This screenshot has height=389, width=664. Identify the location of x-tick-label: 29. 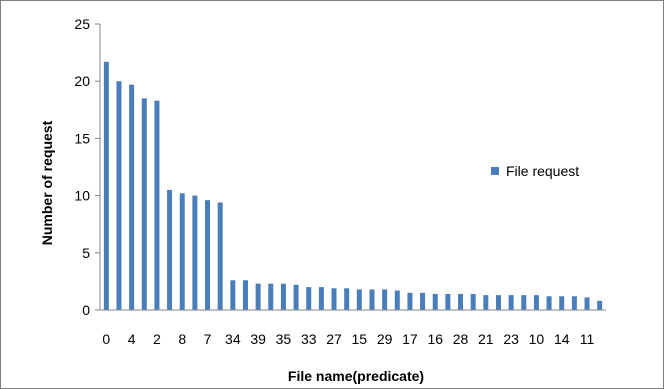
(385, 339).